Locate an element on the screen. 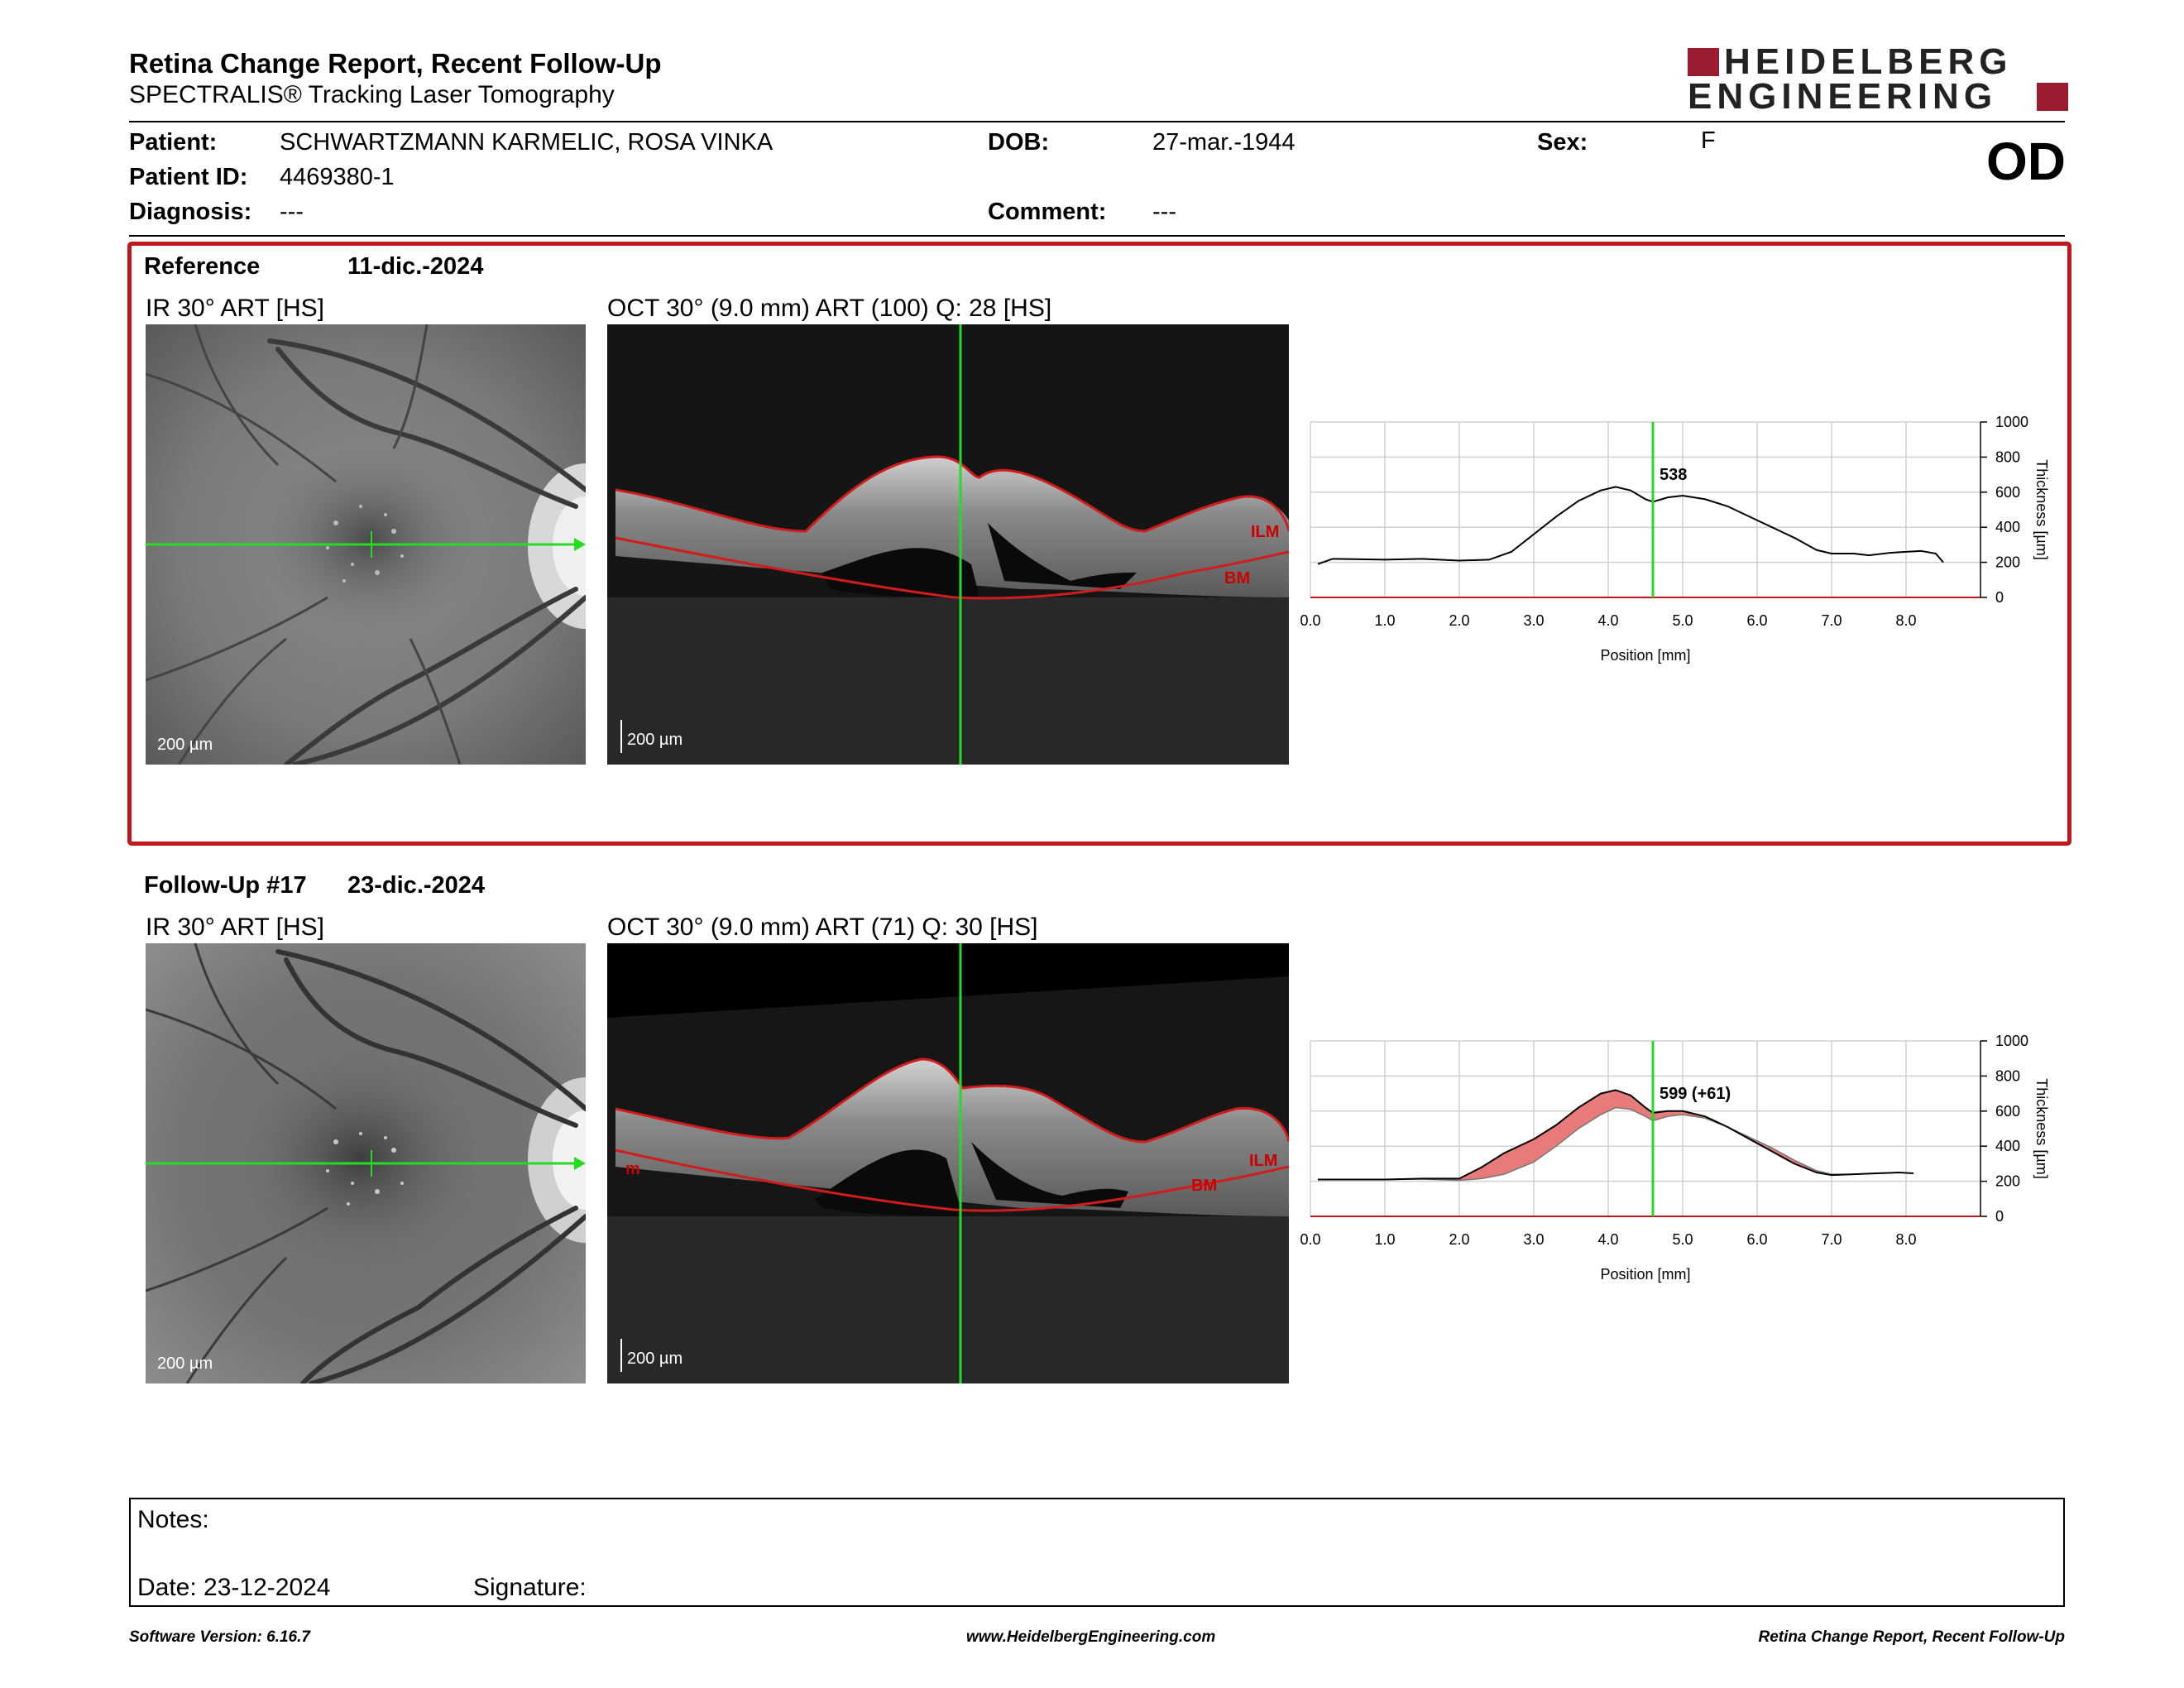  reference-chart-cursor-label: 538 is located at coordinates (1673, 475).